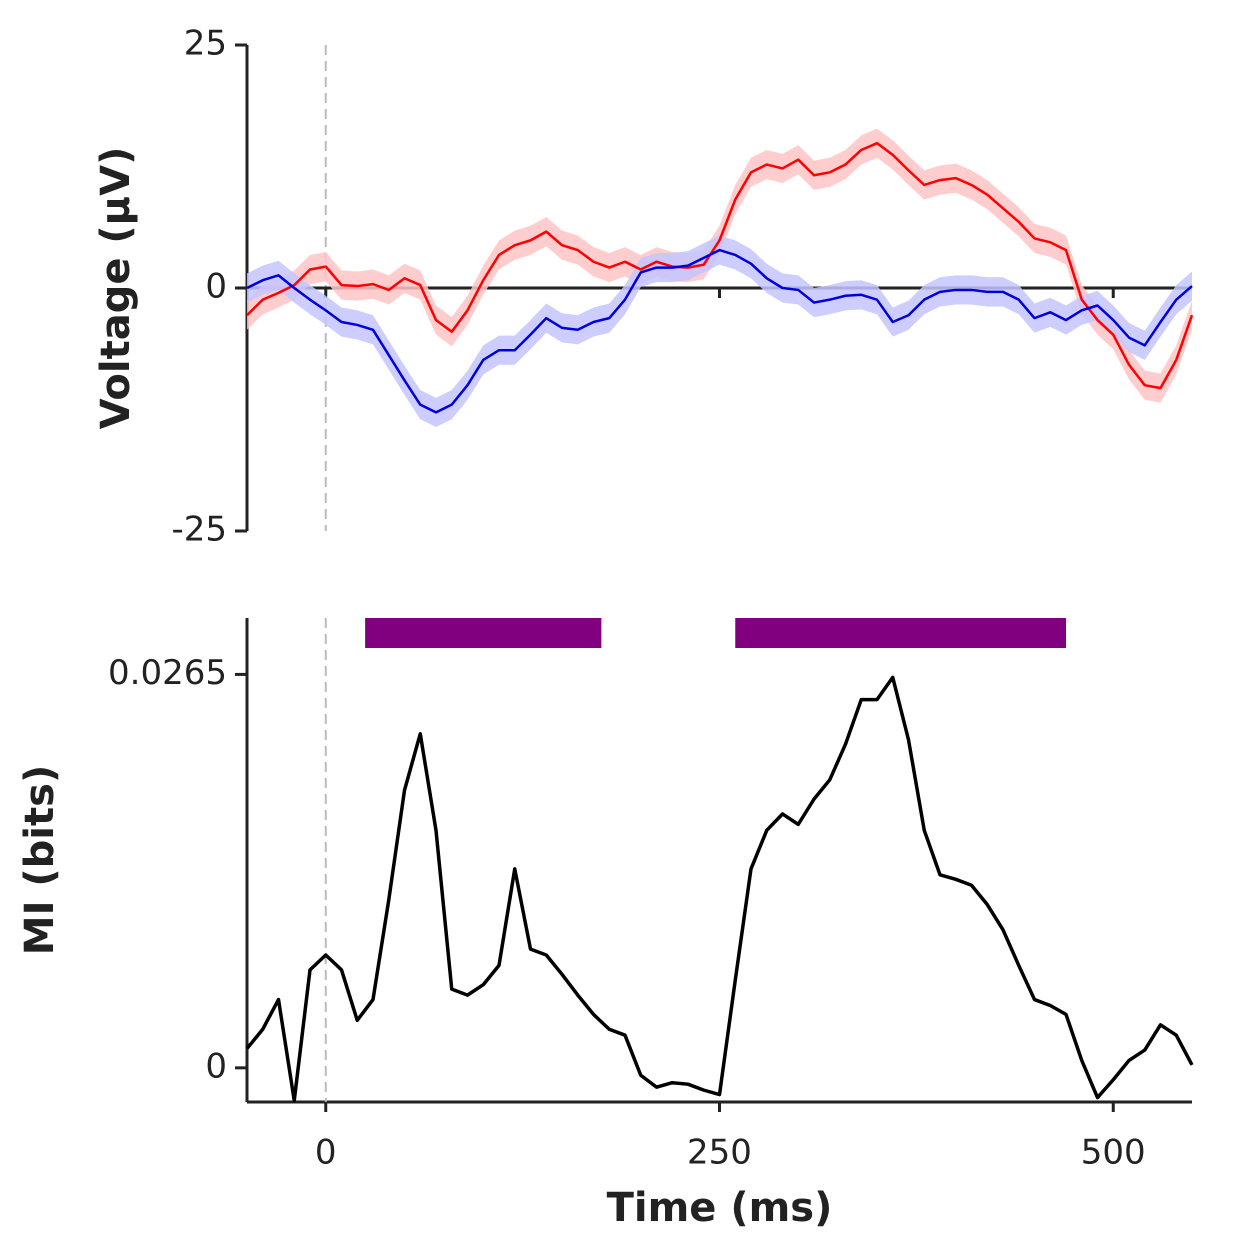  Describe the element at coordinates (40, 860) in the screenshot. I see `y-axis-label: MI (bits)` at that location.